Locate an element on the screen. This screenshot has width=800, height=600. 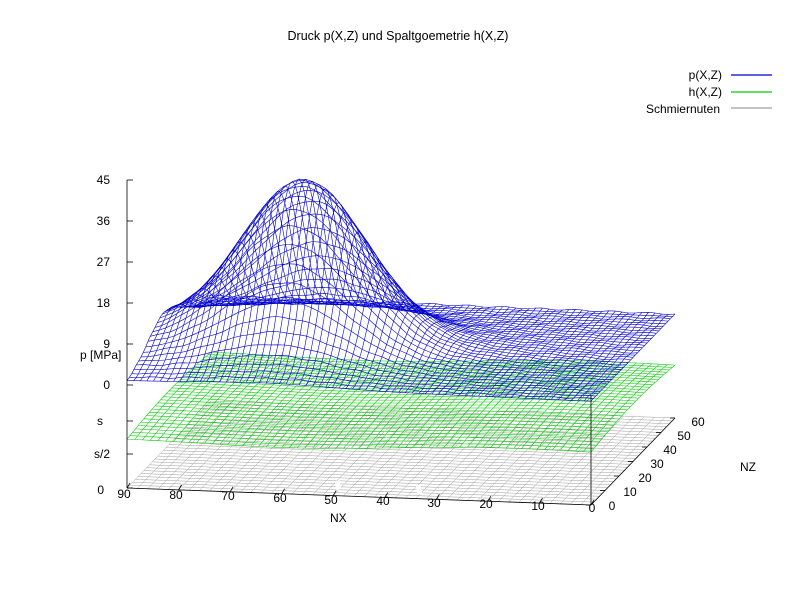
y-axis-label: NZ is located at coordinates (748, 467).